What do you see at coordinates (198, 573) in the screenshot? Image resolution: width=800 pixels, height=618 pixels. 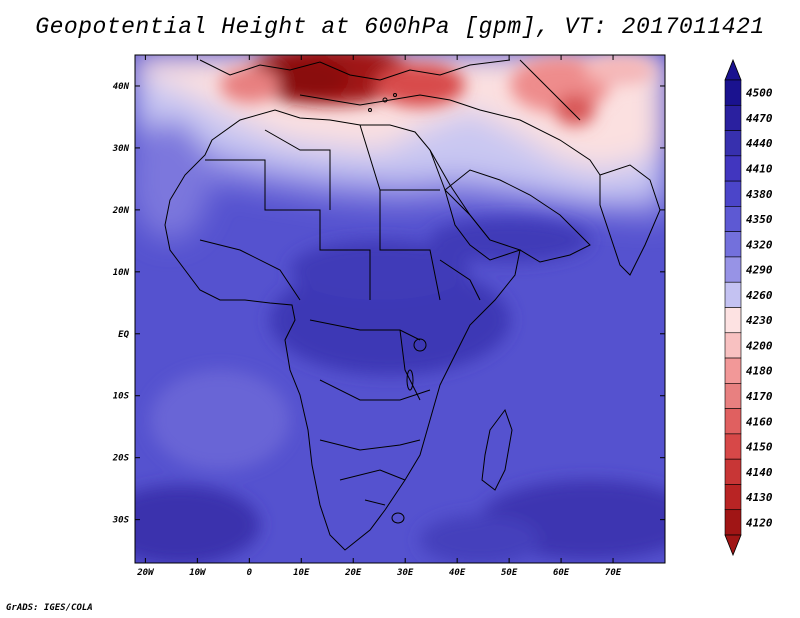 I see `lon-tick-label: 10W` at bounding box center [198, 573].